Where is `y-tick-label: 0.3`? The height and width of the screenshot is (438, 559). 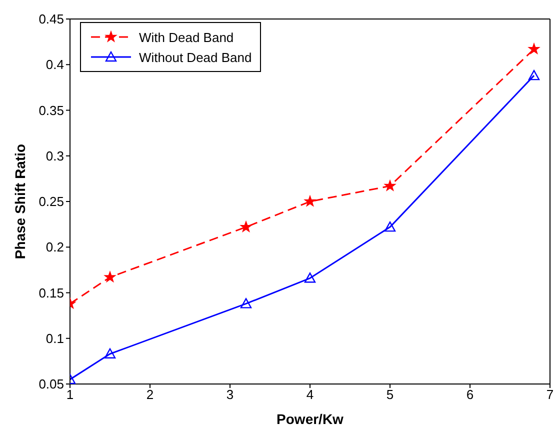
y-tick-label: 0.3 is located at coordinates (55, 156).